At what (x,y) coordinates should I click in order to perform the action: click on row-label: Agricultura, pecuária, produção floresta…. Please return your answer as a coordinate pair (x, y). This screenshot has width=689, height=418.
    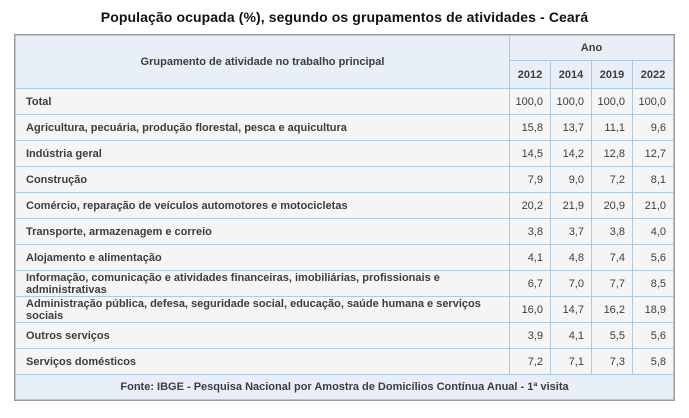
    Looking at the image, I should click on (262, 127).